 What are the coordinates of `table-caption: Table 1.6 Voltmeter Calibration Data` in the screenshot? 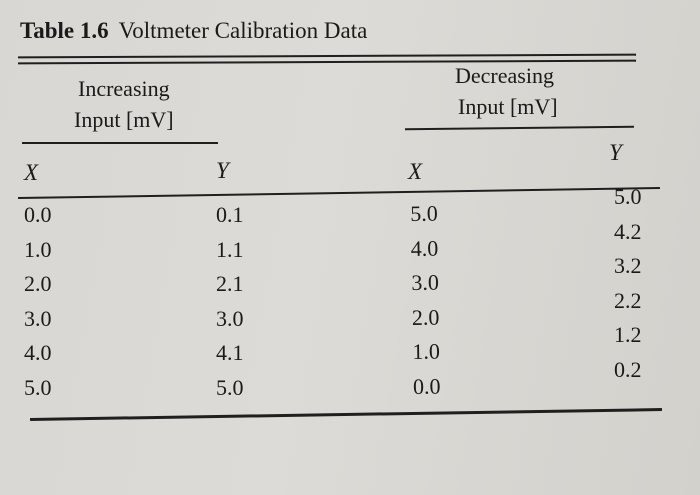 It's located at (193, 31).